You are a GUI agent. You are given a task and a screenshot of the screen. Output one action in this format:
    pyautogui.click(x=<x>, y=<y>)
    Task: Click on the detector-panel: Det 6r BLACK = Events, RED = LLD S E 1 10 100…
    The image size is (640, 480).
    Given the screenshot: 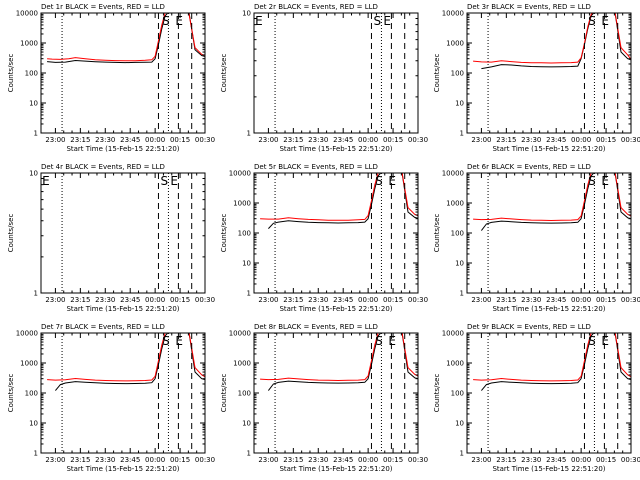 What is the action you would take?
    pyautogui.click(x=536, y=238)
    